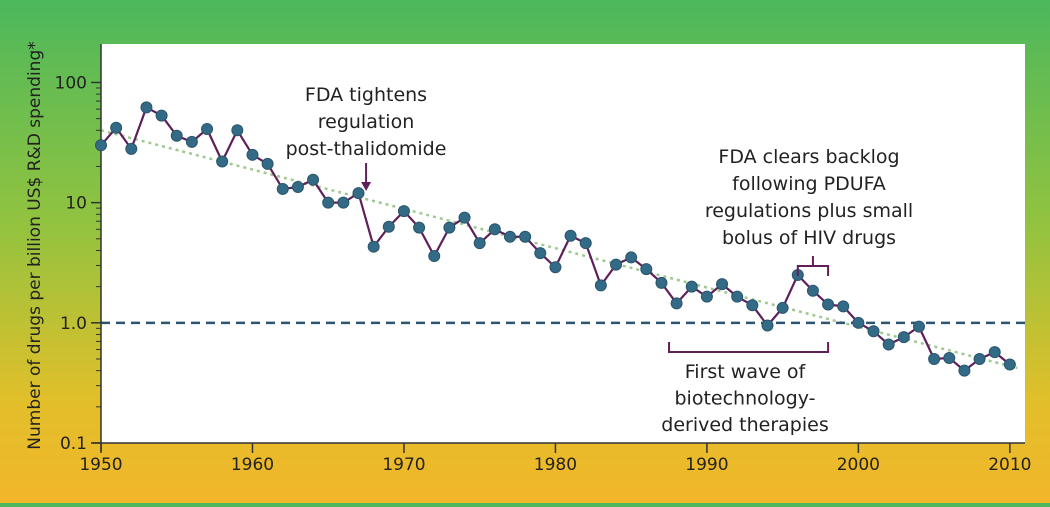 The image size is (1050, 507). I want to click on annotation-pdufa-text: following PDUFA, so click(809, 184).